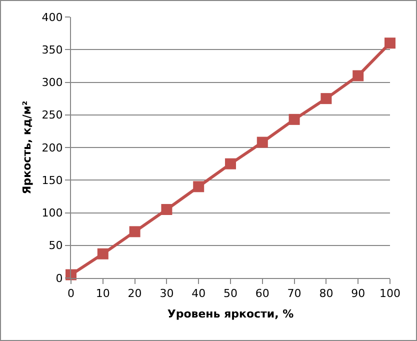 The image size is (417, 341). What do you see at coordinates (135, 293) in the screenshot?
I see `x-tick-label: 20` at bounding box center [135, 293].